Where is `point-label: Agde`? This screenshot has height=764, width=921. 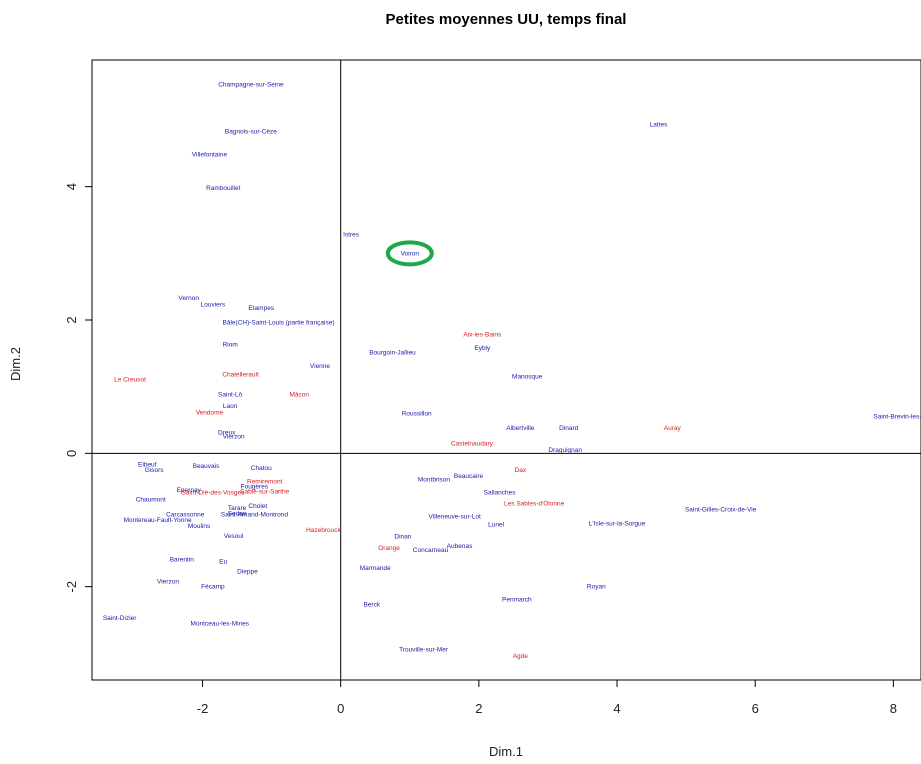 point-label: Agde is located at coordinates (521, 656).